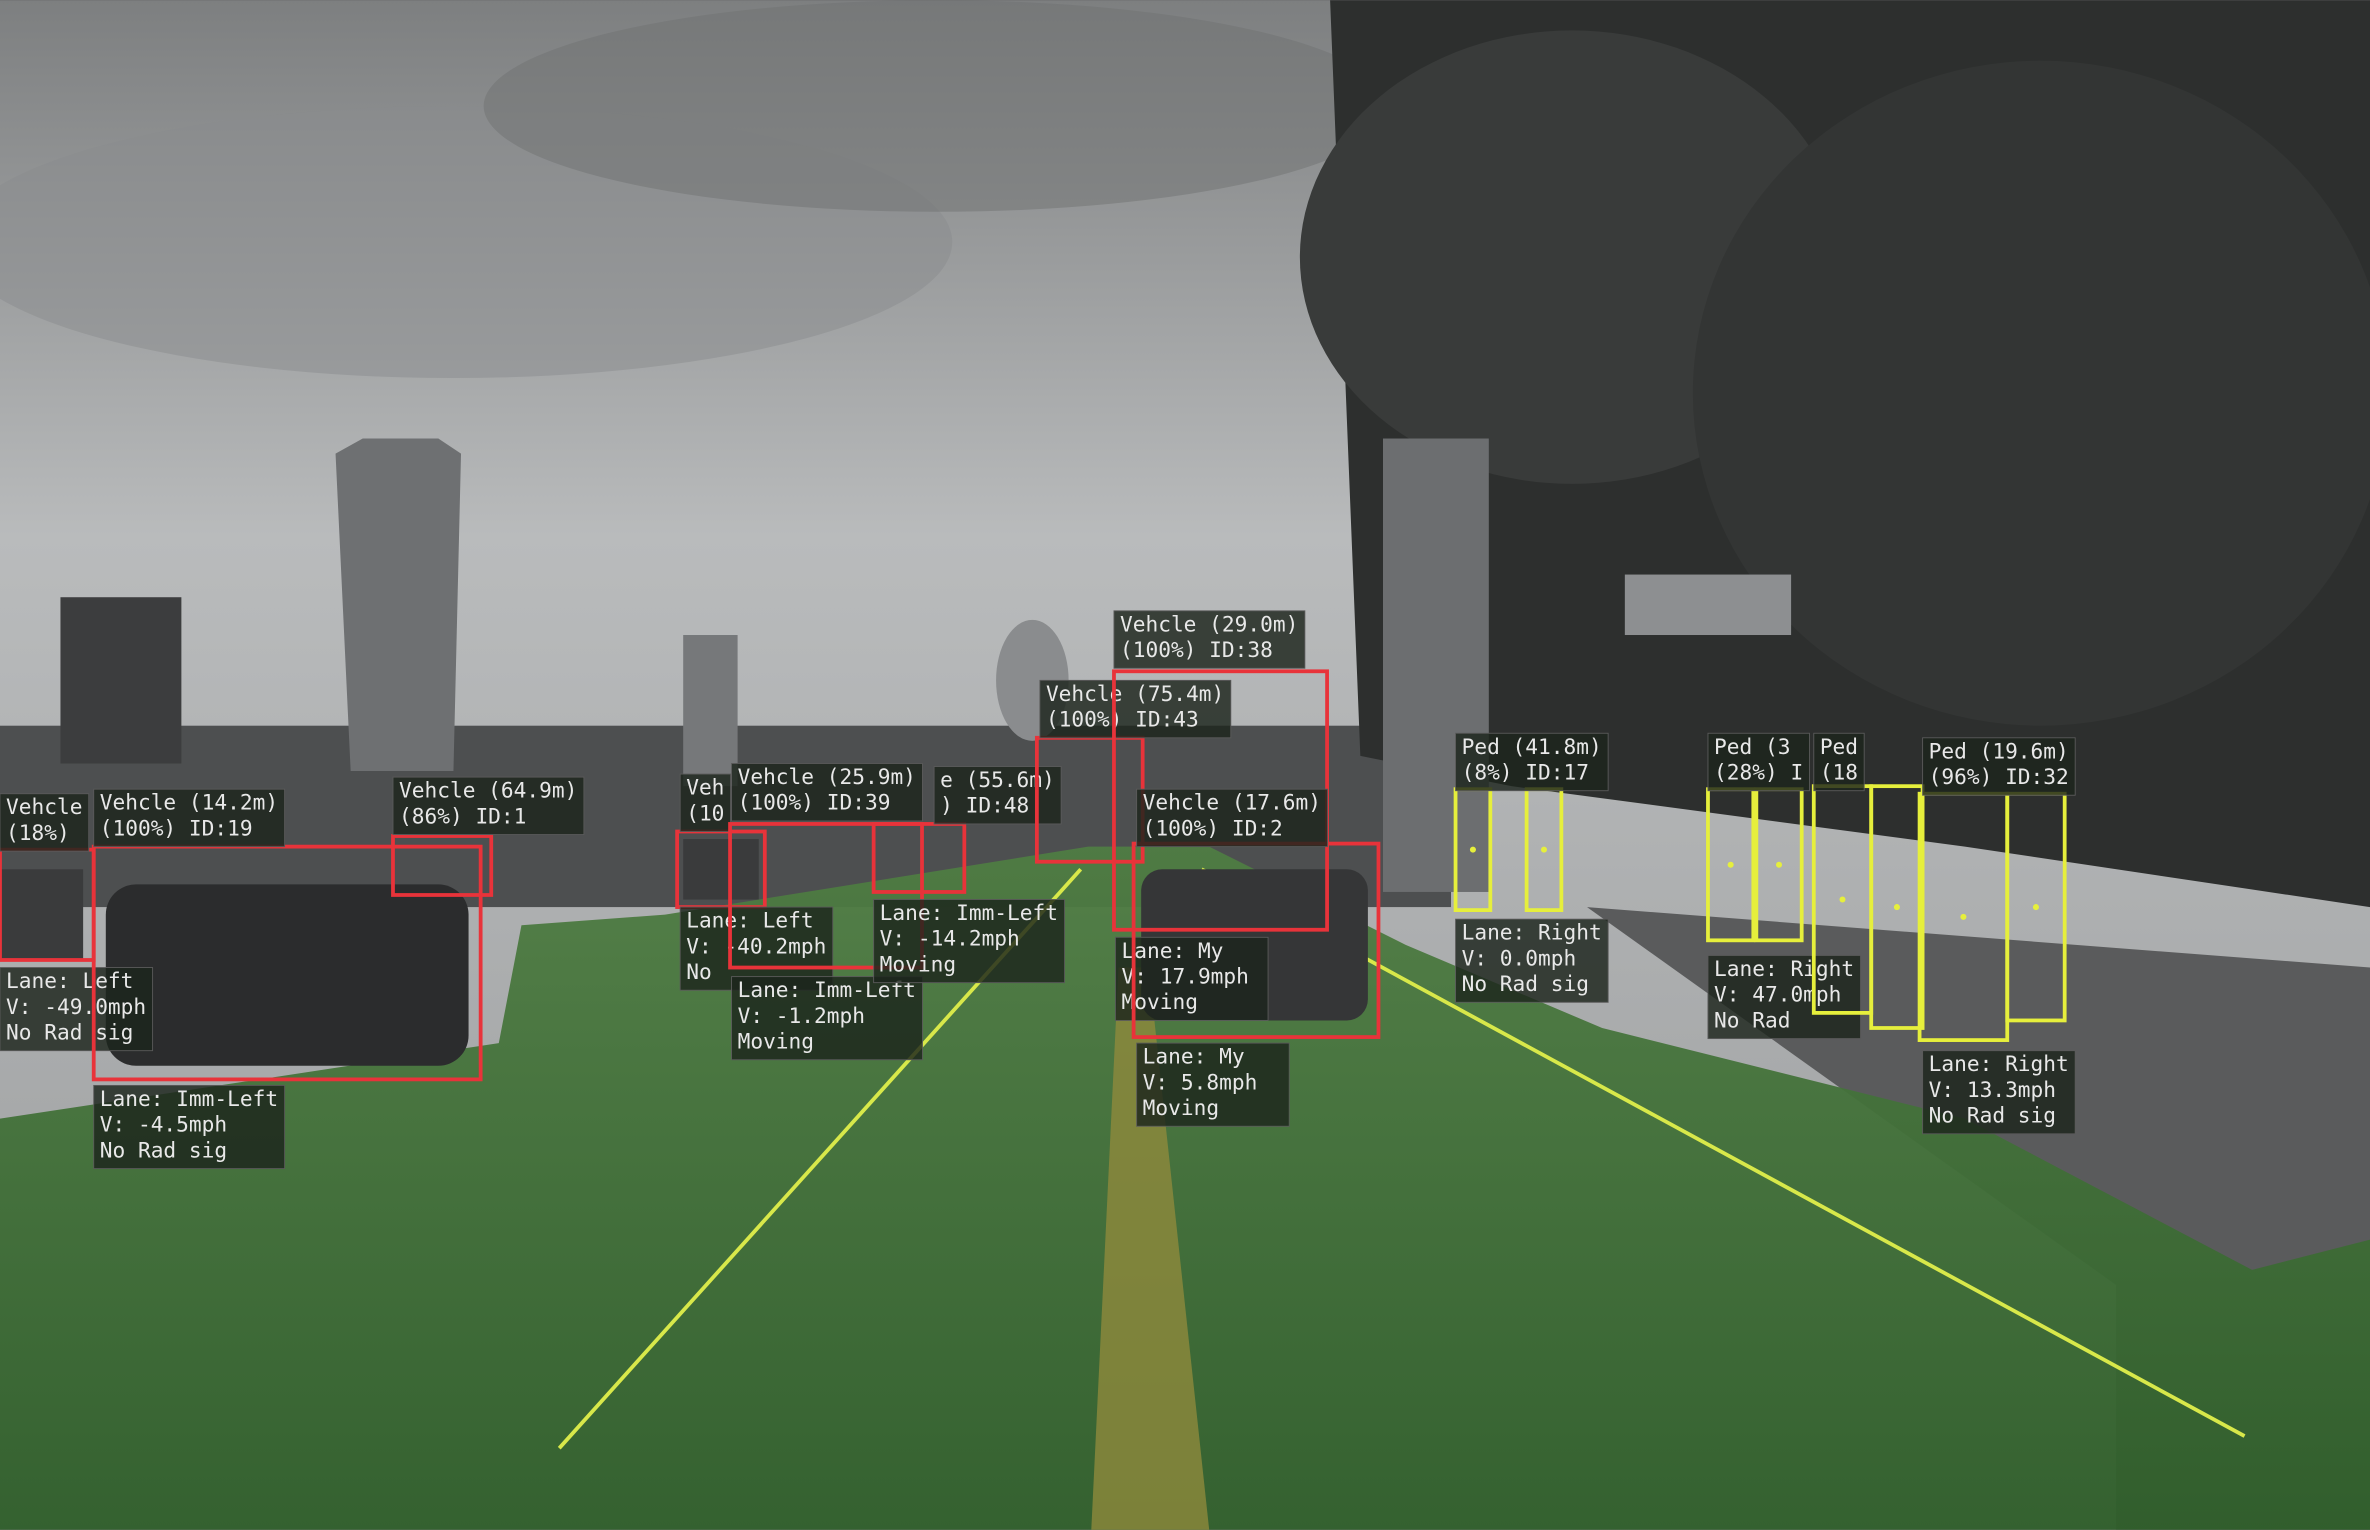 This screenshot has height=1530, width=2370. I want to click on label-text: V: 17.9mph, so click(1185, 976).